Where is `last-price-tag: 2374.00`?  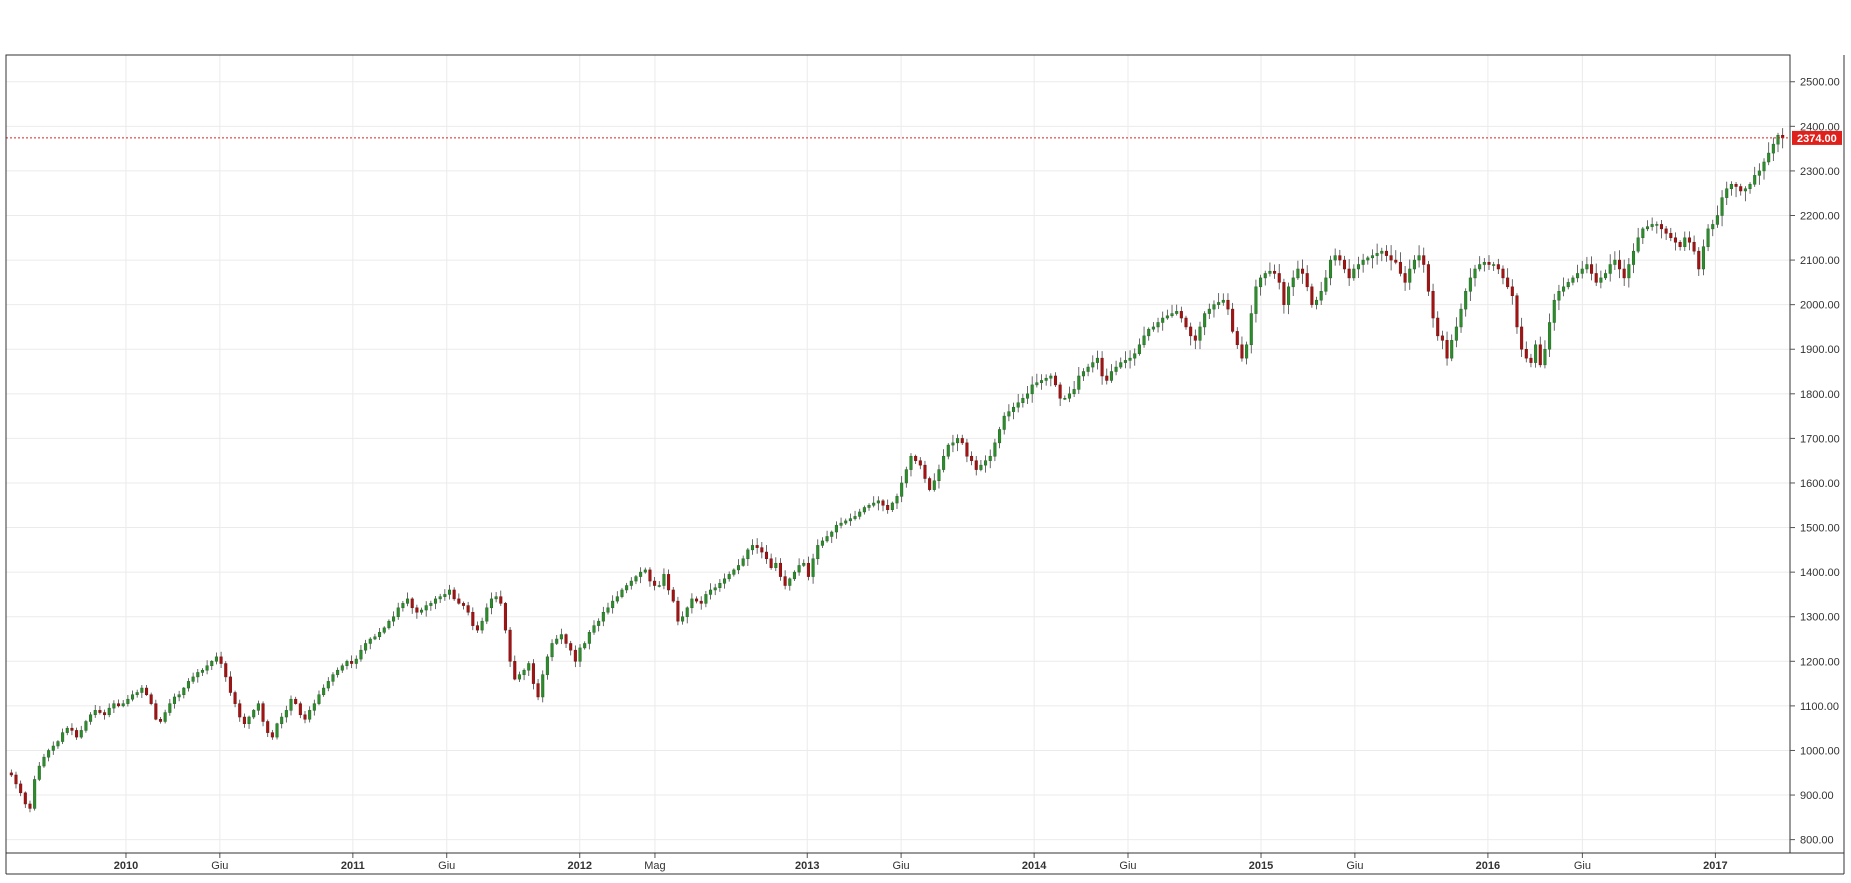
last-price-tag: 2374.00 is located at coordinates (1817, 137).